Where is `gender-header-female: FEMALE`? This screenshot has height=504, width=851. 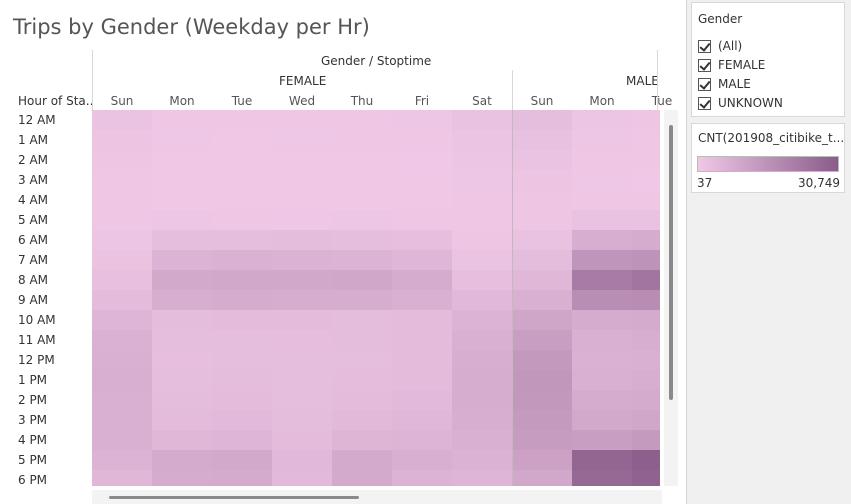
gender-header-female: FEMALE is located at coordinates (302, 81).